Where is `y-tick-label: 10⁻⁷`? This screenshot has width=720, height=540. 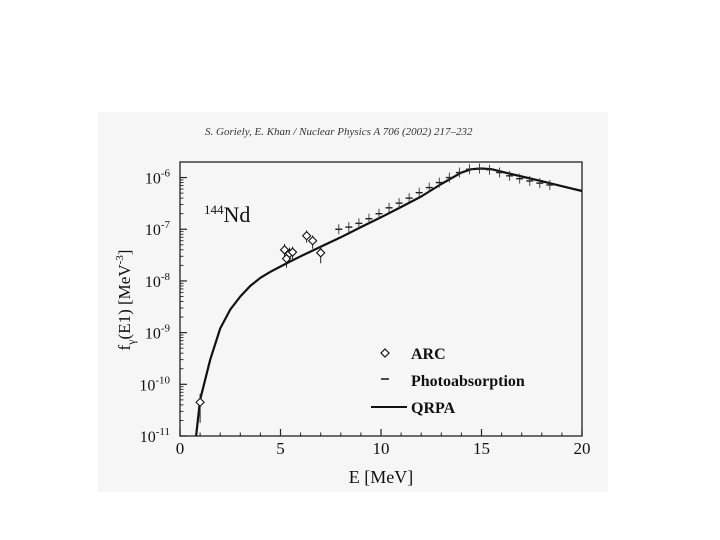
y-tick-label: 10⁻⁷ is located at coordinates (158, 229).